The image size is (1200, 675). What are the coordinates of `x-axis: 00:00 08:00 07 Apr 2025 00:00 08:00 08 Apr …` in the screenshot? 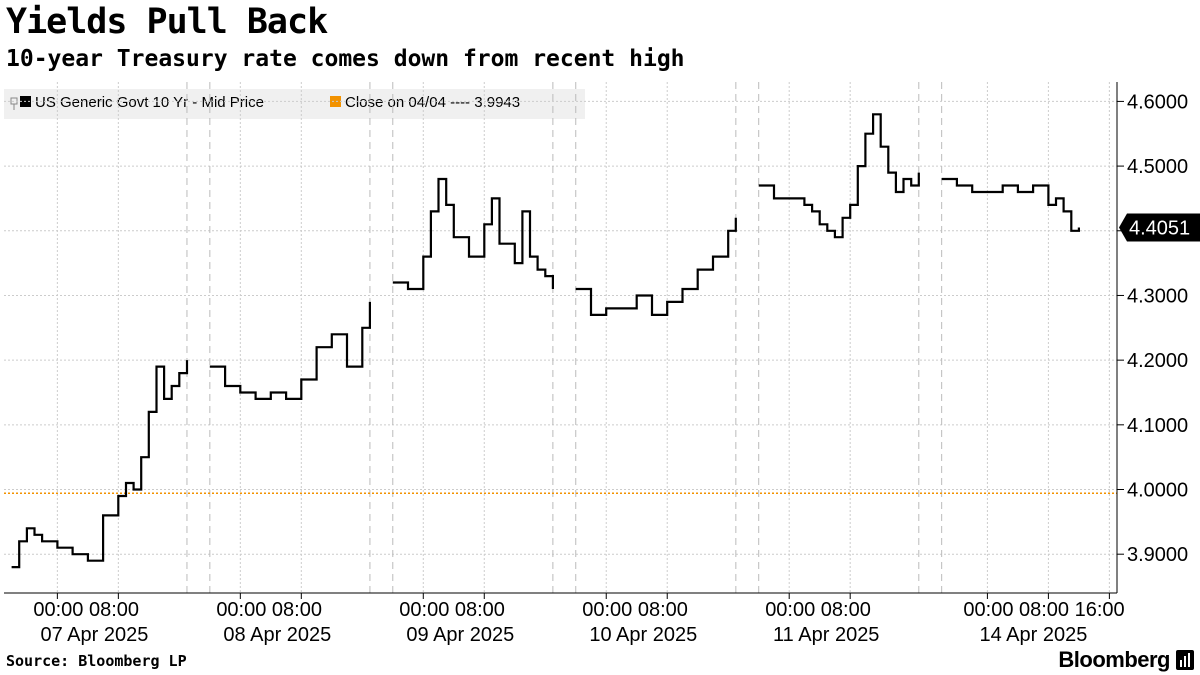 It's located at (564, 619).